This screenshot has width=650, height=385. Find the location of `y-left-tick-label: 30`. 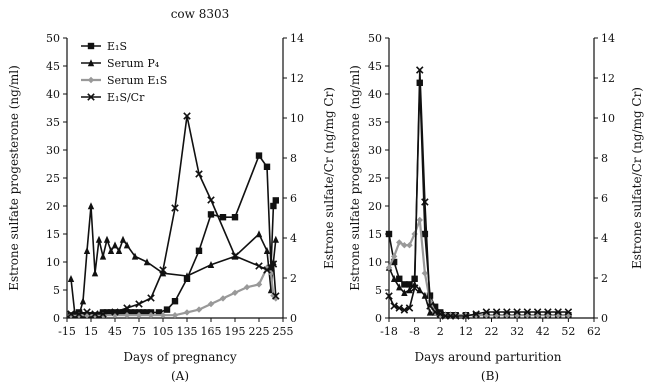

y-left-tick-label: 30 is located at coordinates (53, 150).